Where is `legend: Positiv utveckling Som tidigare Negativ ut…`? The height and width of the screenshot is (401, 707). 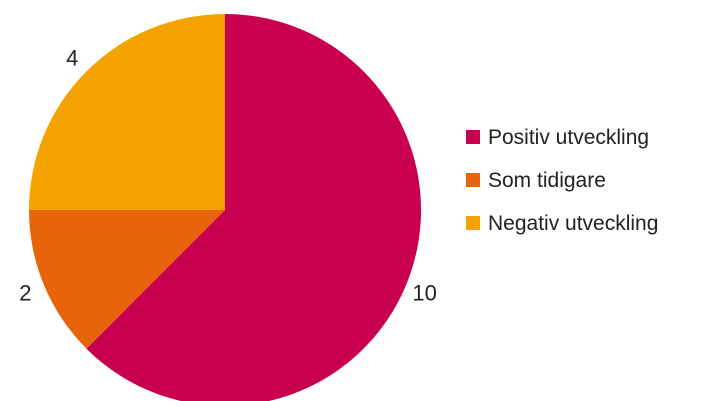
legend: Positiv utveckling Som tidigare Negativ ut… is located at coordinates (562, 180).